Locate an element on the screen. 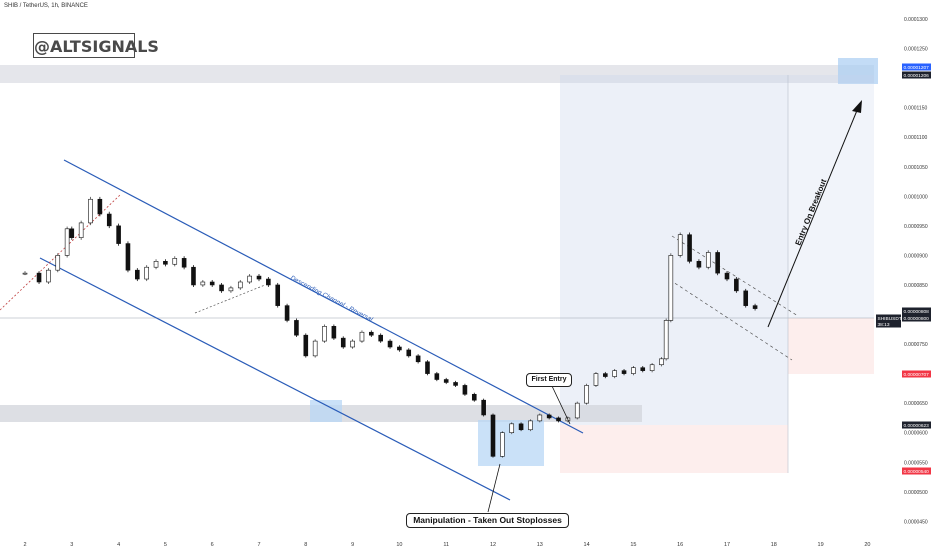 The image size is (932, 550). first-entry-callout: First Entry is located at coordinates (549, 380).